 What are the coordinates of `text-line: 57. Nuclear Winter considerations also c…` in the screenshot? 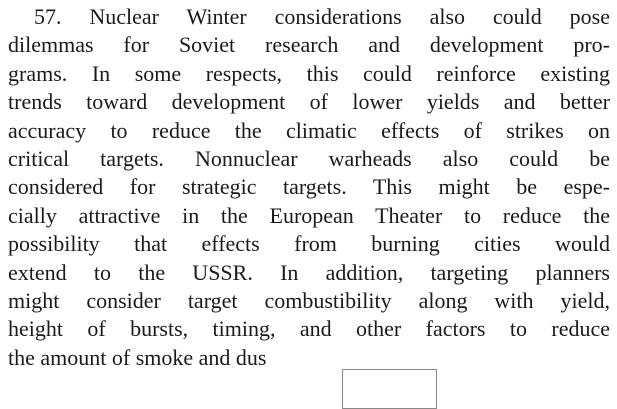 It's located at (322, 16).